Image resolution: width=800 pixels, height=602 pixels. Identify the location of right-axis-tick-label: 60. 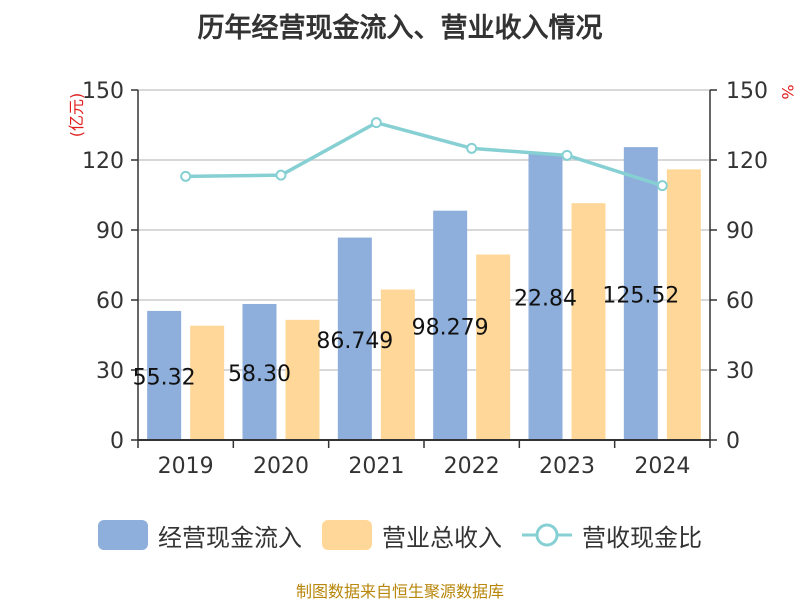
(740, 301).